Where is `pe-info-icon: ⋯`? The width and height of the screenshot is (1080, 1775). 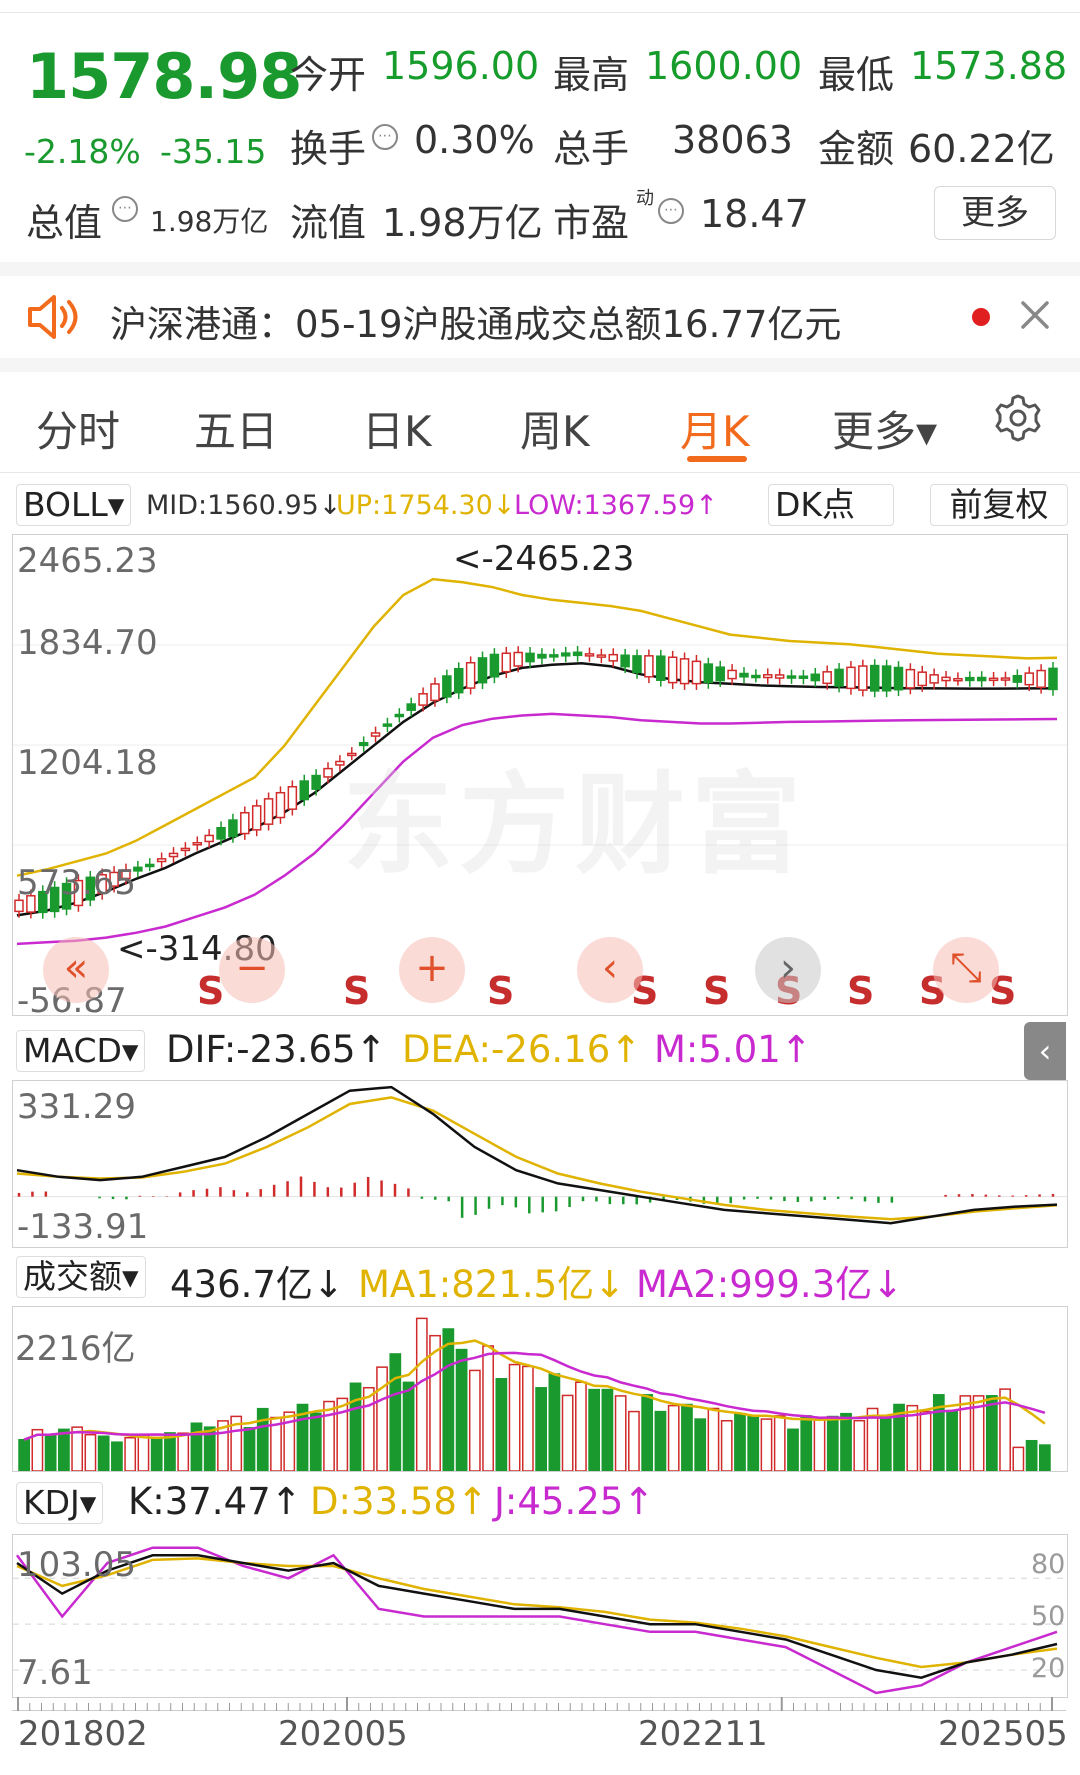 pe-info-icon: ⋯ is located at coordinates (671, 208).